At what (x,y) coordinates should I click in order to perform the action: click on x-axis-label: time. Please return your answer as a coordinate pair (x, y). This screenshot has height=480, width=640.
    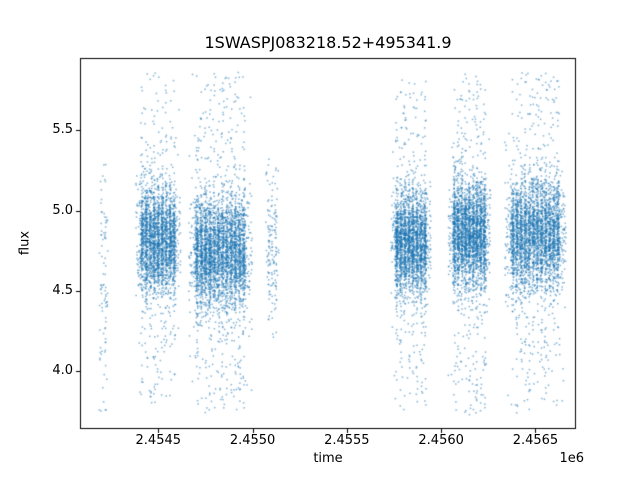
    Looking at the image, I should click on (328, 458).